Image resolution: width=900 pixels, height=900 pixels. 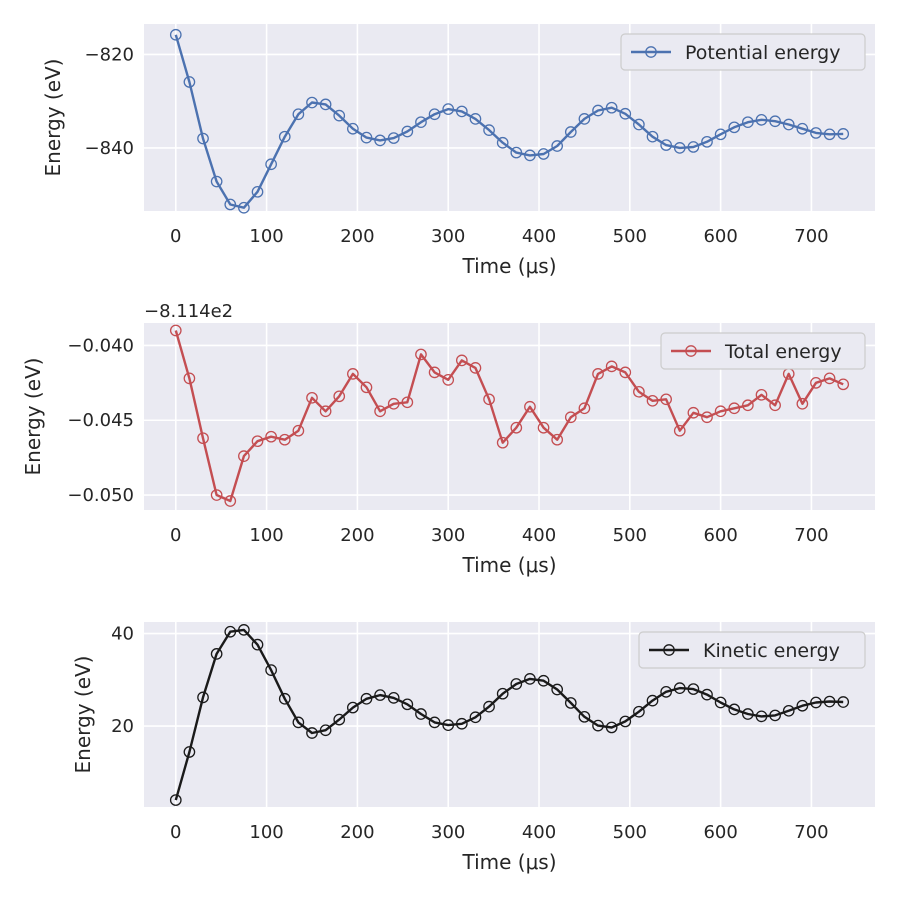 What do you see at coordinates (122, 726) in the screenshot?
I see `y-tick-label: 20` at bounding box center [122, 726].